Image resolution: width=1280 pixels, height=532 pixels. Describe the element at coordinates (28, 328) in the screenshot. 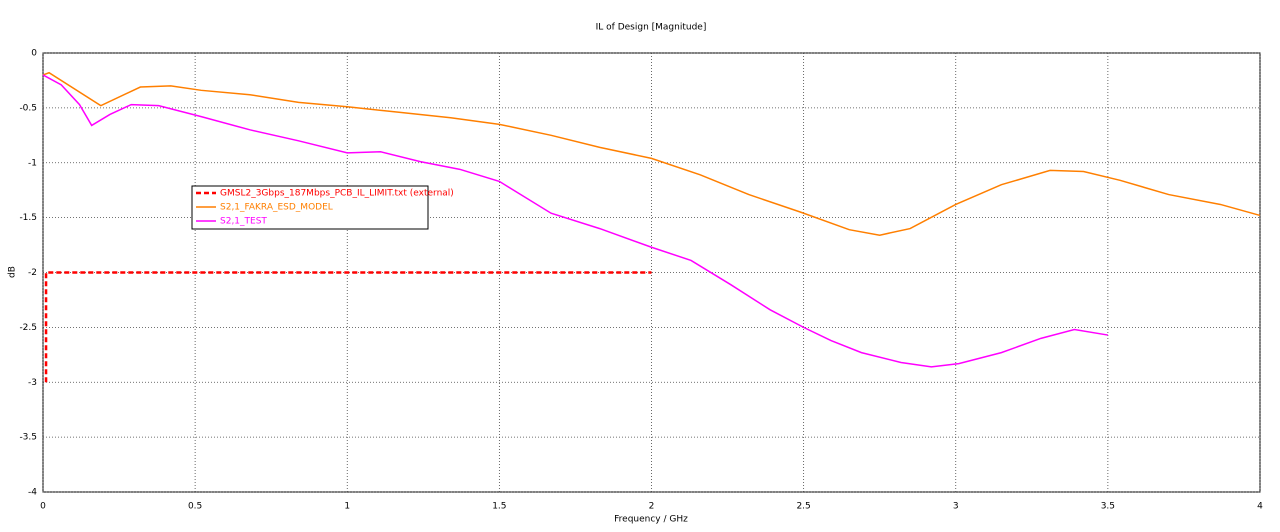

I see `y-tick-label: -2.5` at that location.